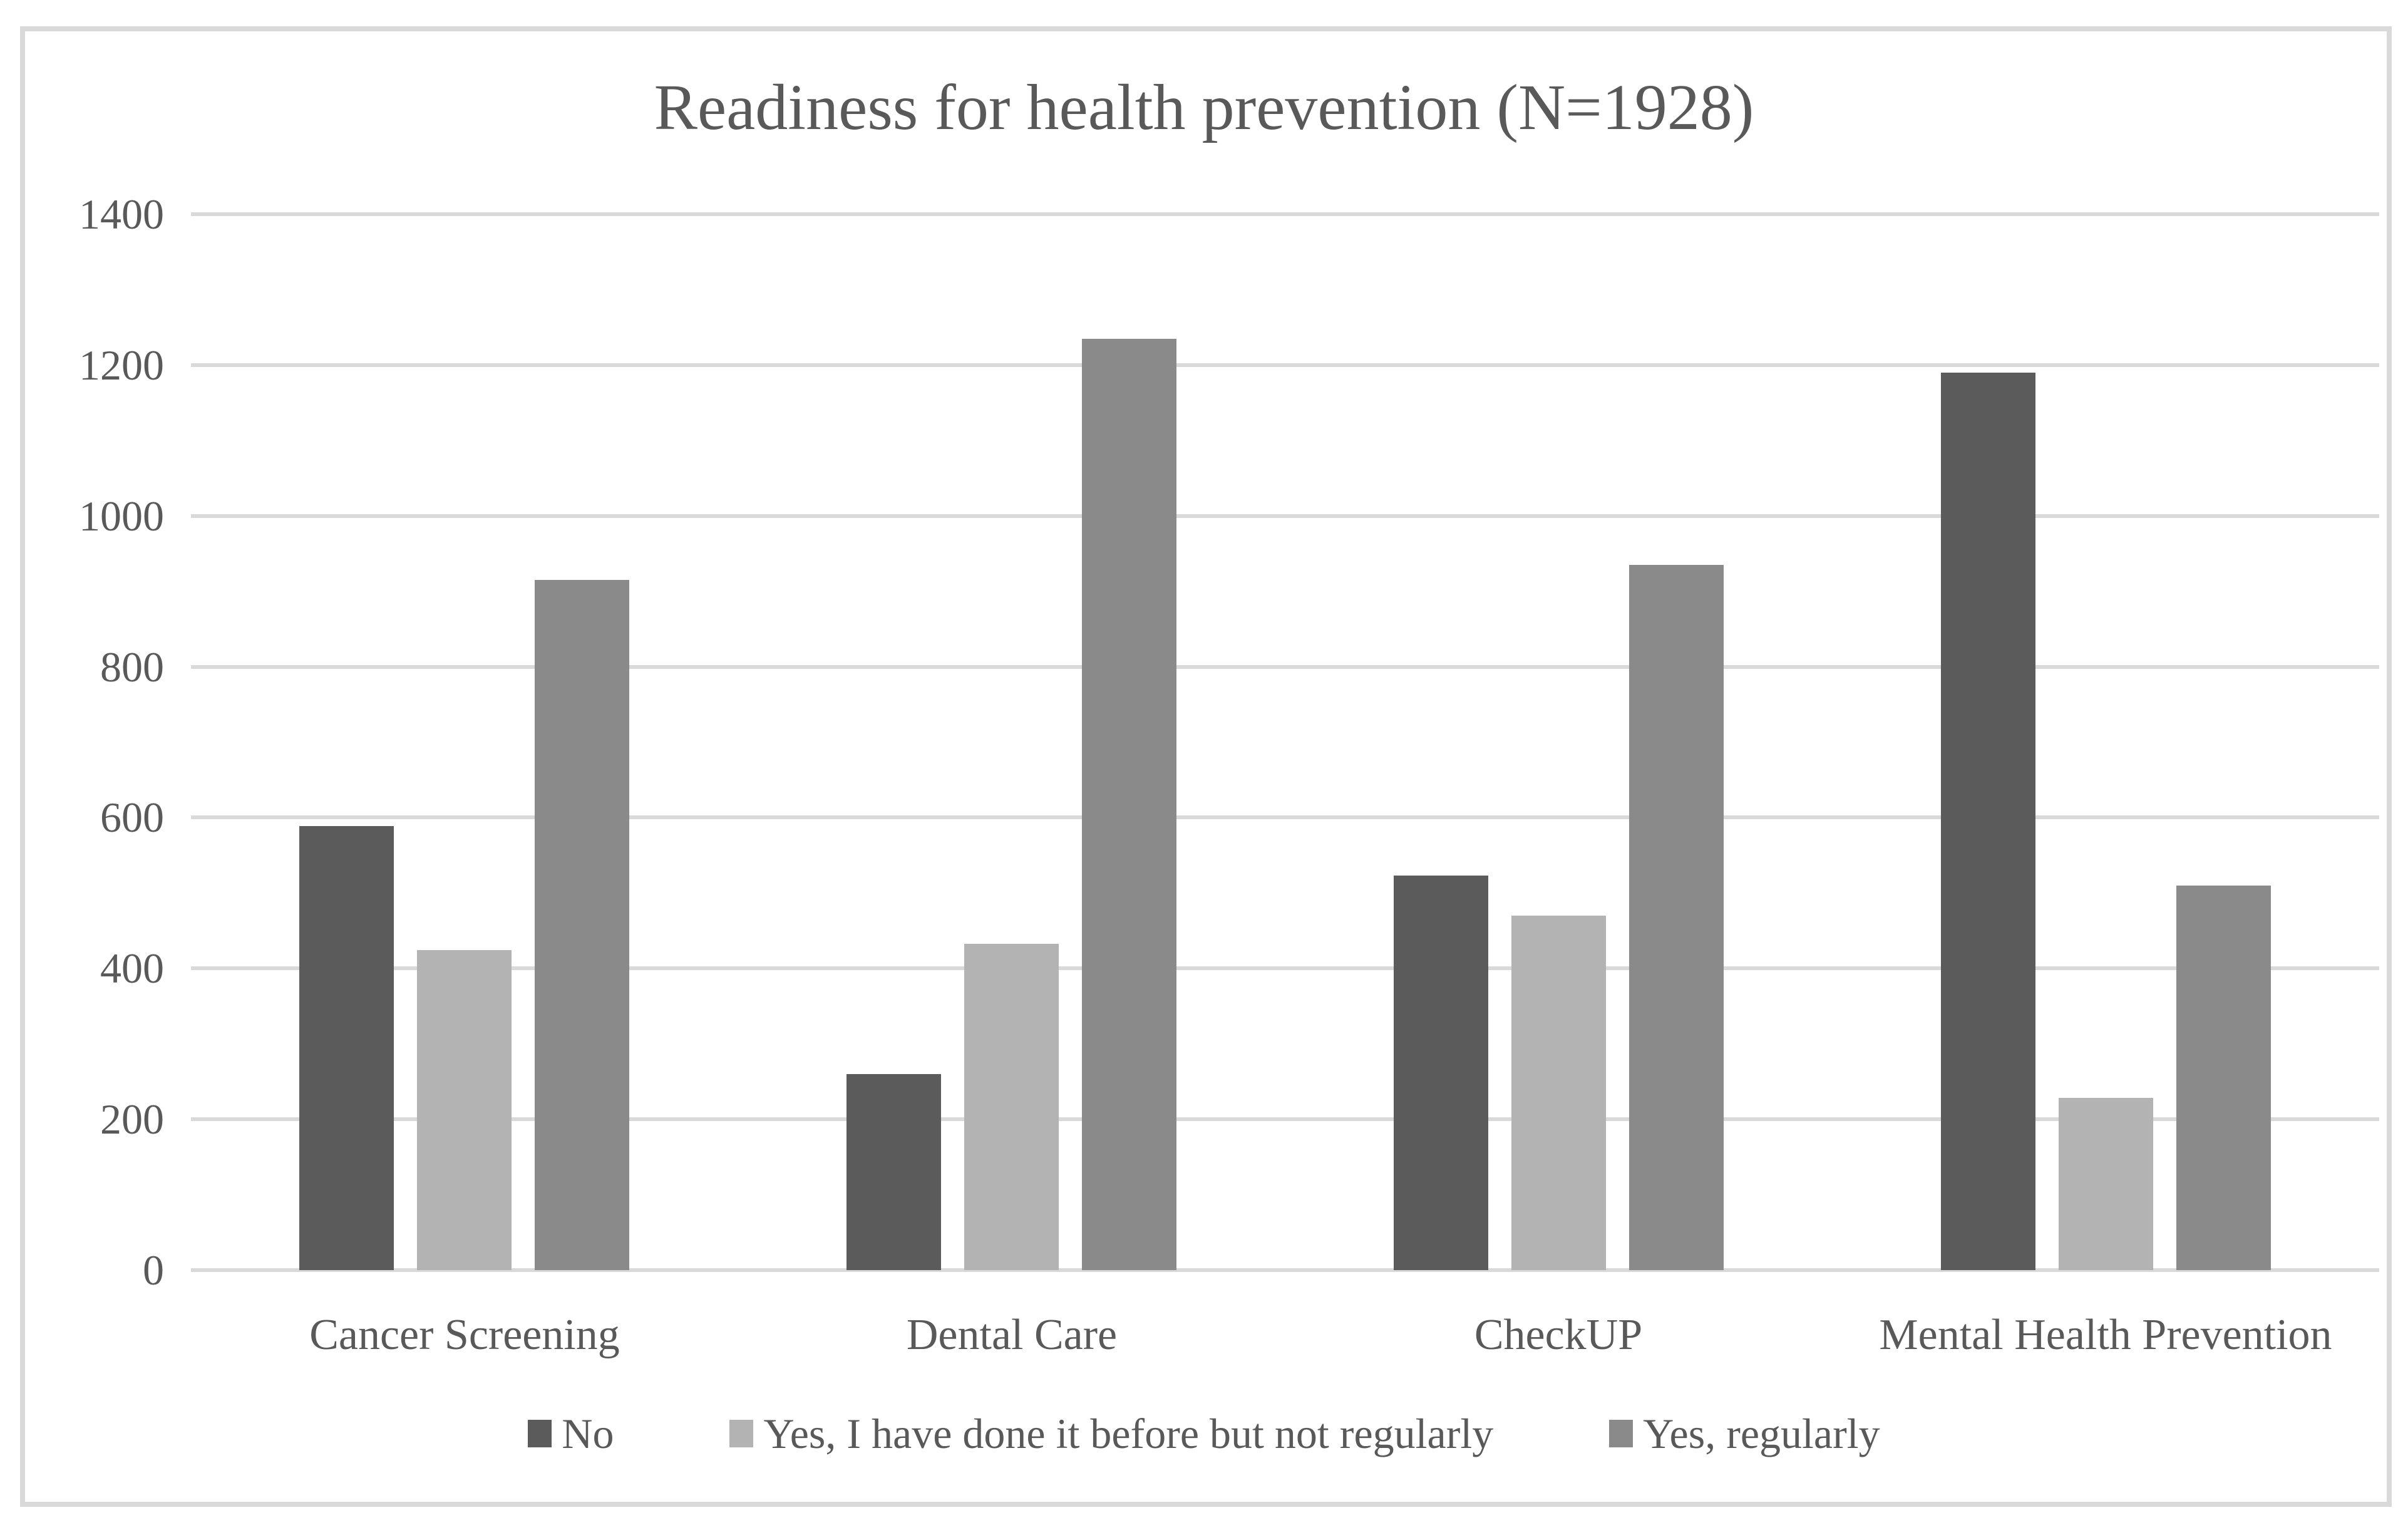 The width and height of the screenshot is (2408, 1520). I want to click on y-tick-label: 400, so click(132, 968).